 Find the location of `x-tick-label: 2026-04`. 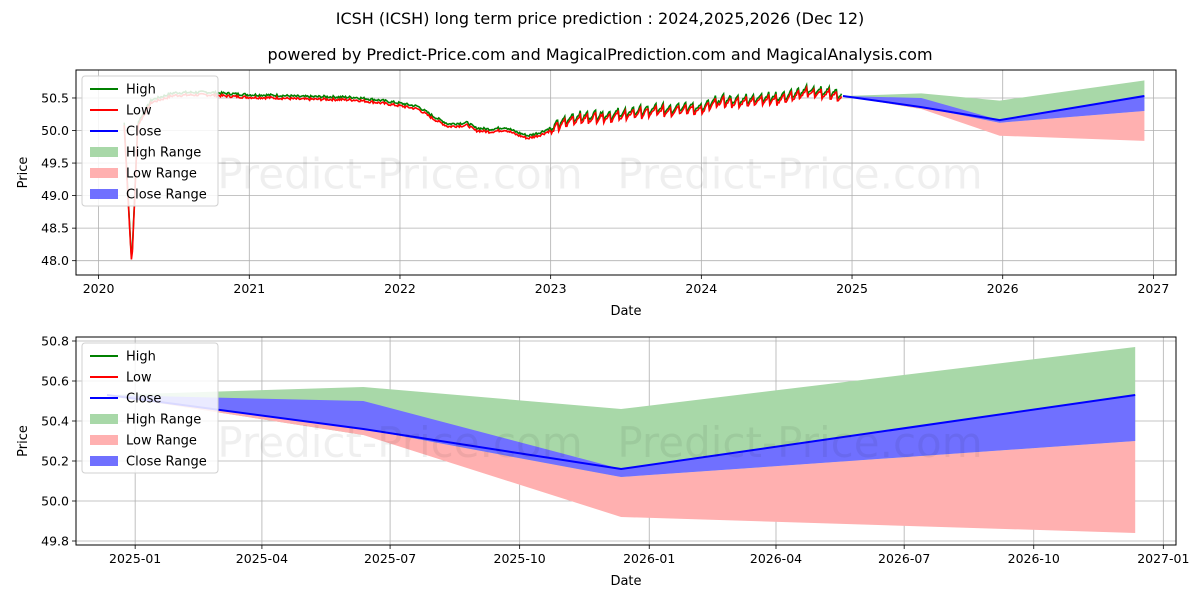

x-tick-label: 2026-04 is located at coordinates (776, 558).